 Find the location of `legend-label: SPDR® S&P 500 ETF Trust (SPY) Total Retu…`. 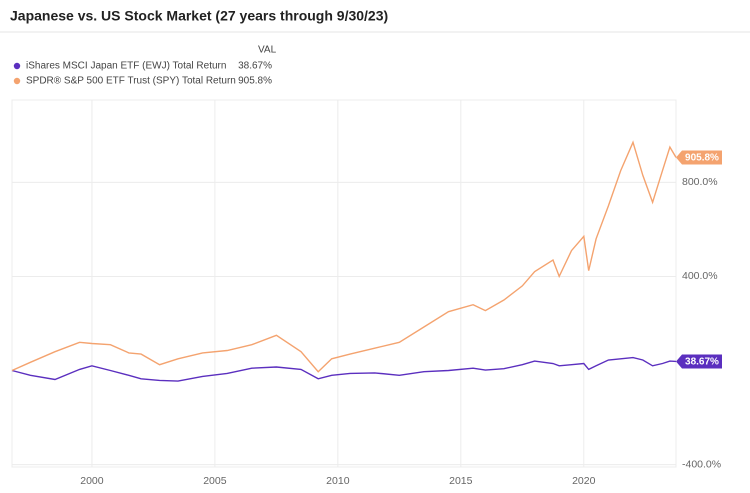

legend-label: SPDR® S&P 500 ETF Trust (SPY) Total Retu… is located at coordinates (131, 81).